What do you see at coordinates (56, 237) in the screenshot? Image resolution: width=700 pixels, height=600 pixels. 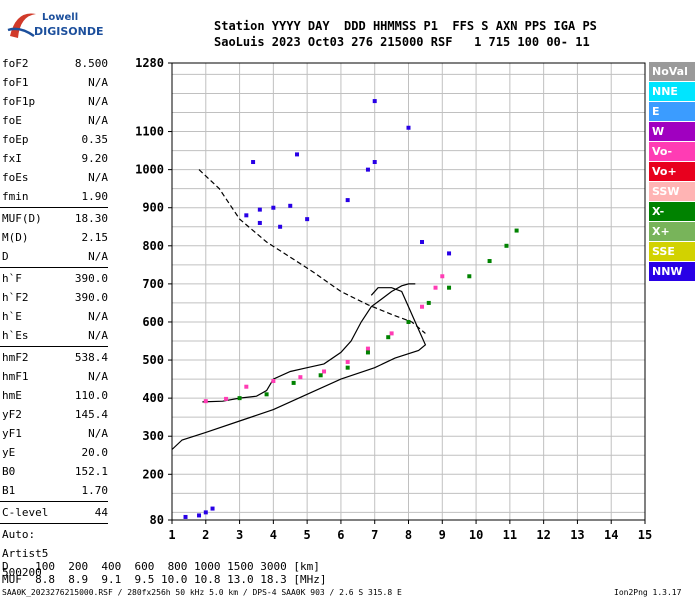 I see `param-row: M(D) 2.15` at bounding box center [56, 237].